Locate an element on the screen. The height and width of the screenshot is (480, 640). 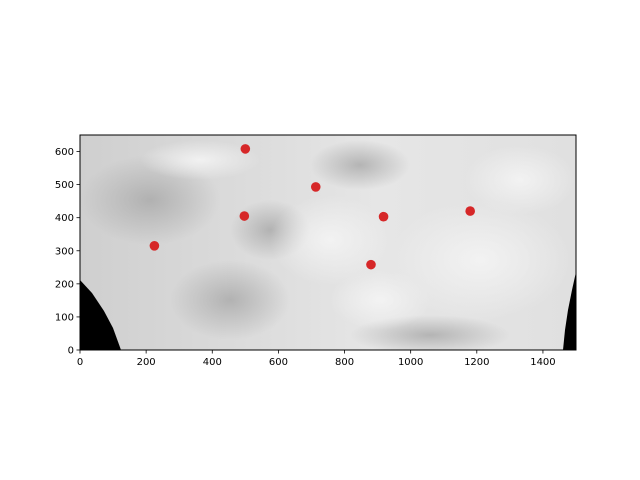
x-tick-label: 1400 is located at coordinates (542, 362).